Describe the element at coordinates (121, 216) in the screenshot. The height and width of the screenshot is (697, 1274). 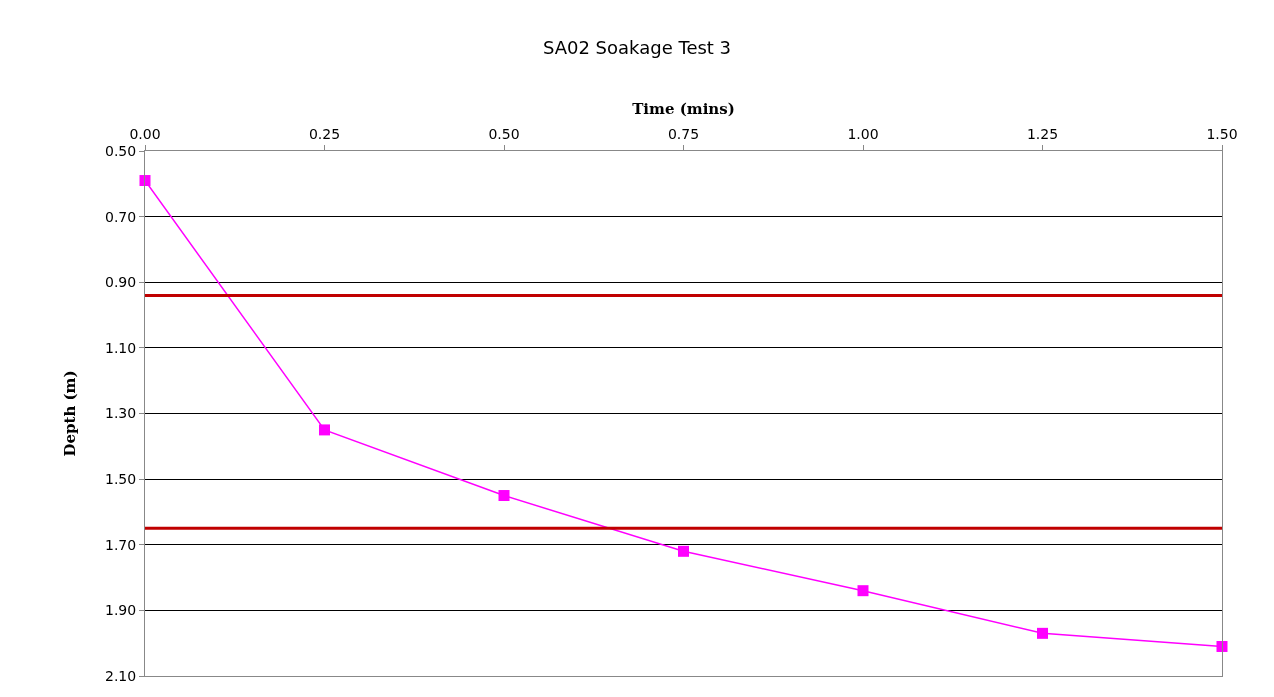
I see `y-tick-label: 0.70` at that location.